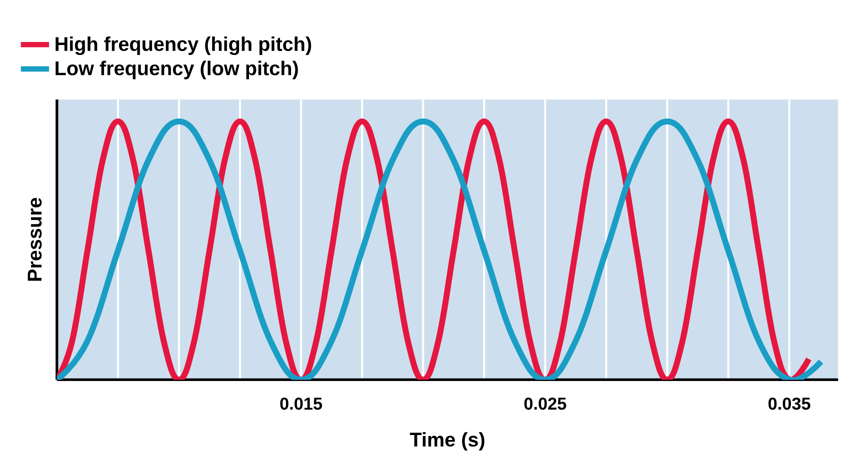 The image size is (852, 476). I want to click on x-tick-label: 0.025, so click(545, 404).